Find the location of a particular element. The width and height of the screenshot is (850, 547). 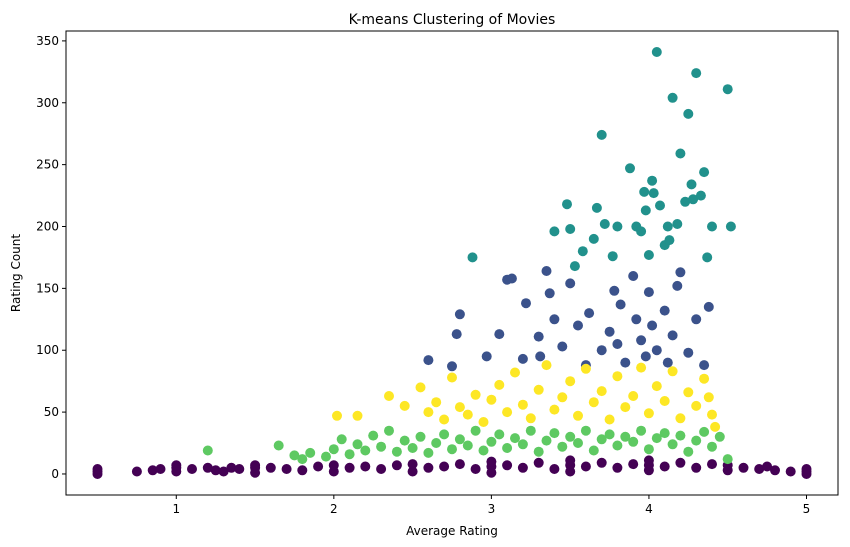

y-axis-ticks: 0 50 100 150 200 250 300 350 is located at coordinates (51, 257).